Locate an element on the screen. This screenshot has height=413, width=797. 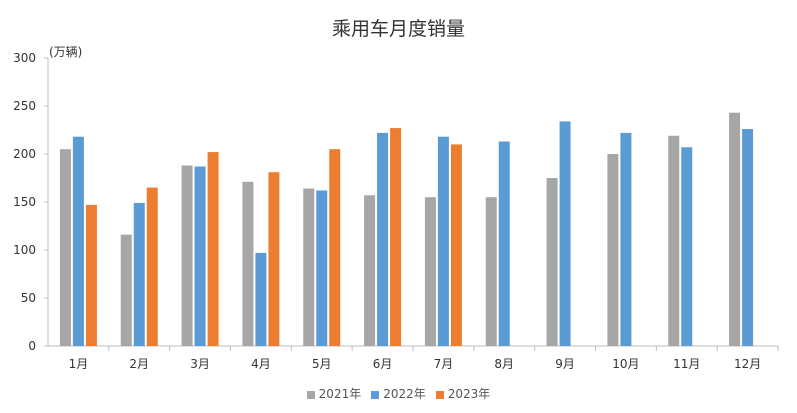
bar-2022年-6月 is located at coordinates (383, 239).